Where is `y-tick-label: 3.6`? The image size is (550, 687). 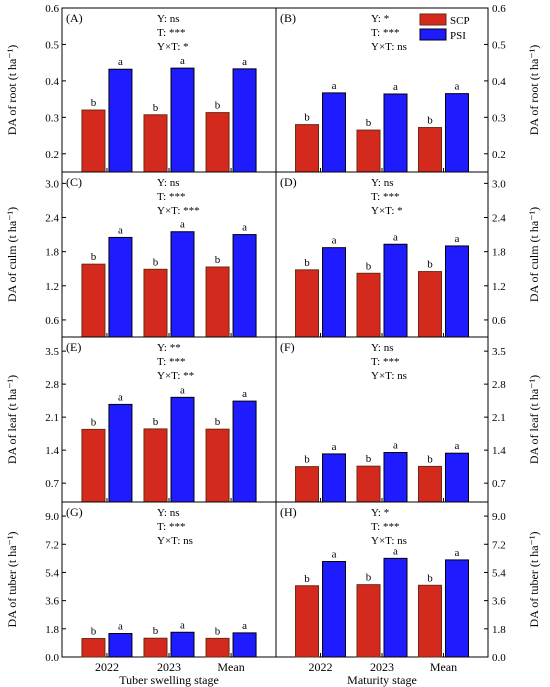
y-tick-label: 3.6 is located at coordinates (52, 602).